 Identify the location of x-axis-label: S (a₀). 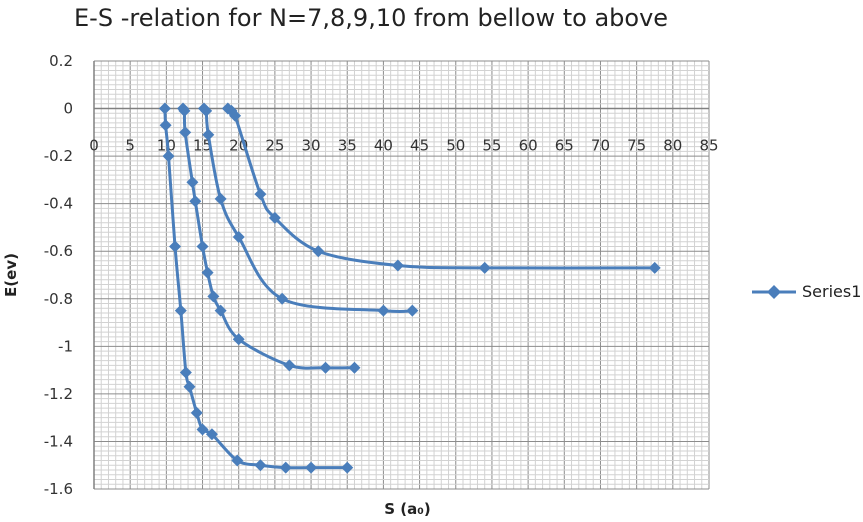
(407, 509).